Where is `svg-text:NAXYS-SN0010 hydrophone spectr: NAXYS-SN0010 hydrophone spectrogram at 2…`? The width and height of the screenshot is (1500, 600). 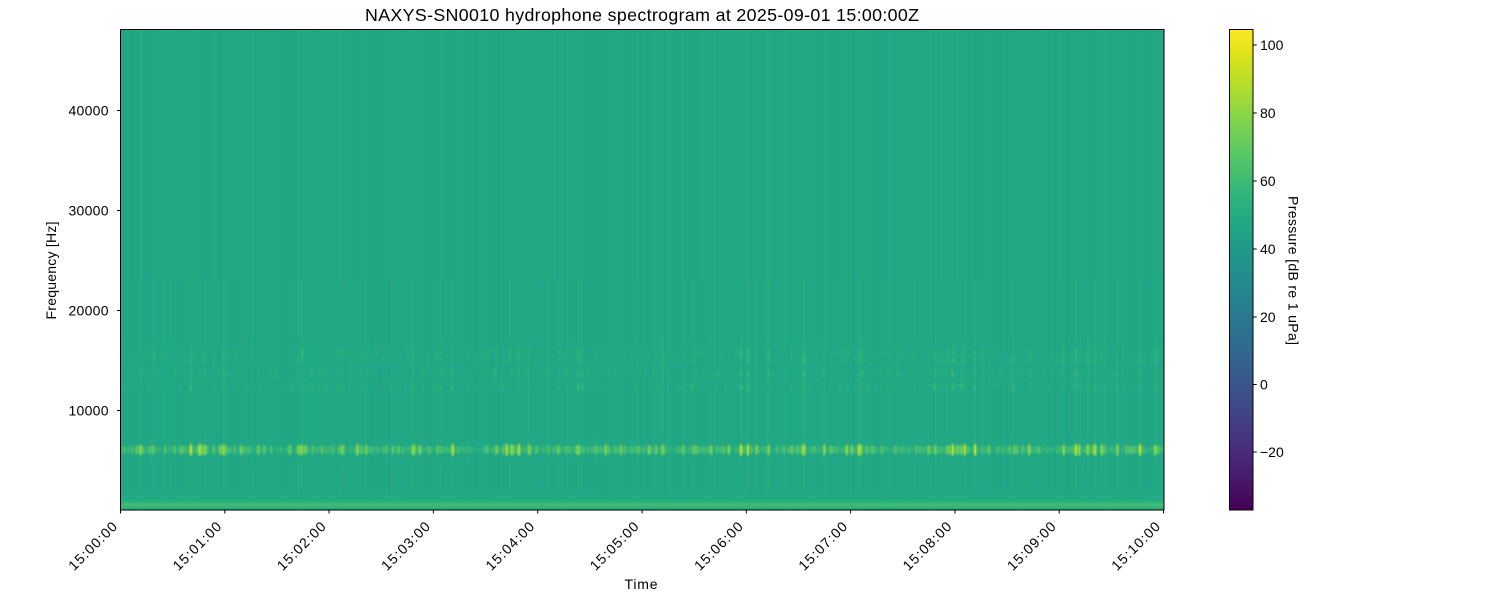
svg-text:NAXYS-SN0010 hydrophone spectr: NAXYS-SN0010 hydrophone spectrogram at 2… is located at coordinates (642, 15).